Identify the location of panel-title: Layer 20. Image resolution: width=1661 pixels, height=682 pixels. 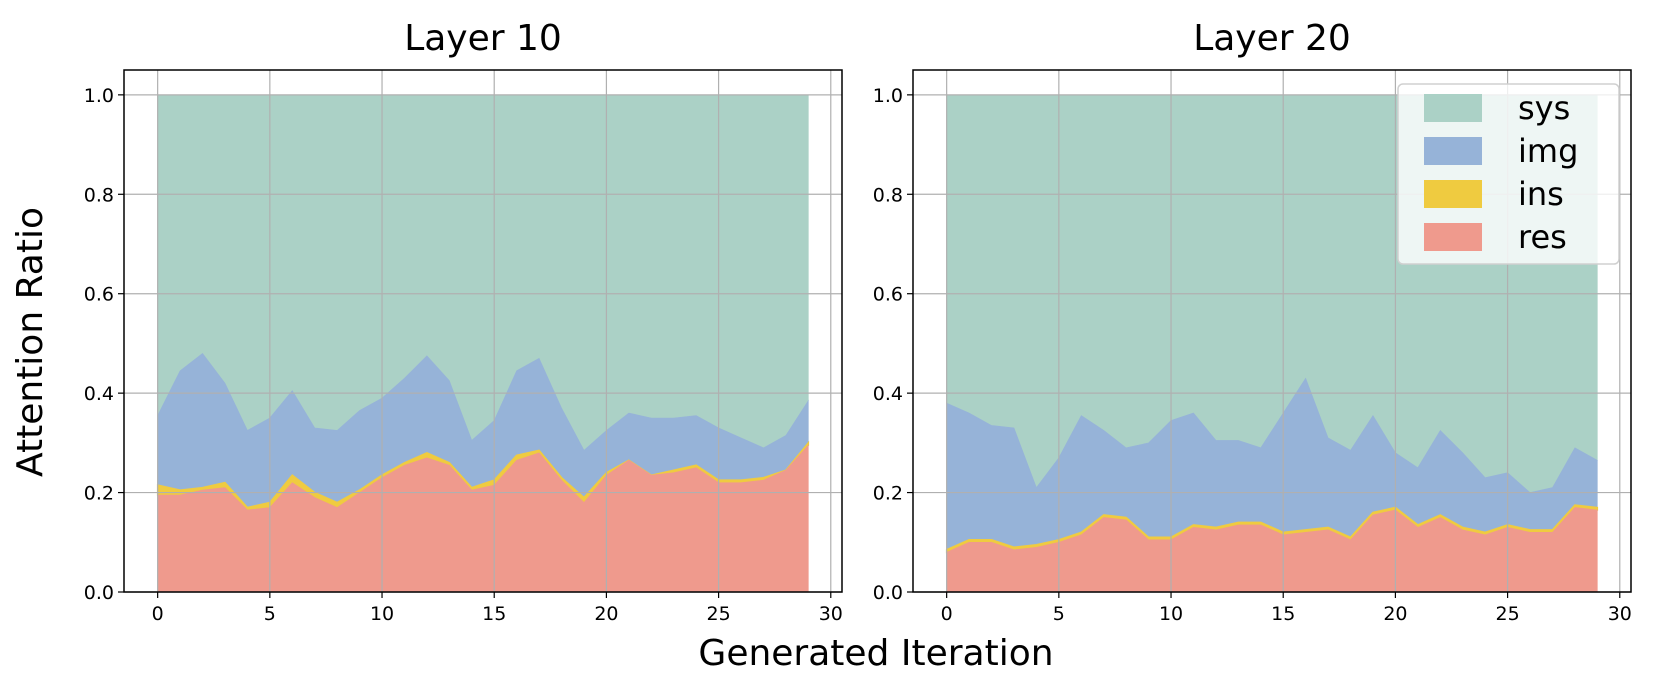
(1272, 38).